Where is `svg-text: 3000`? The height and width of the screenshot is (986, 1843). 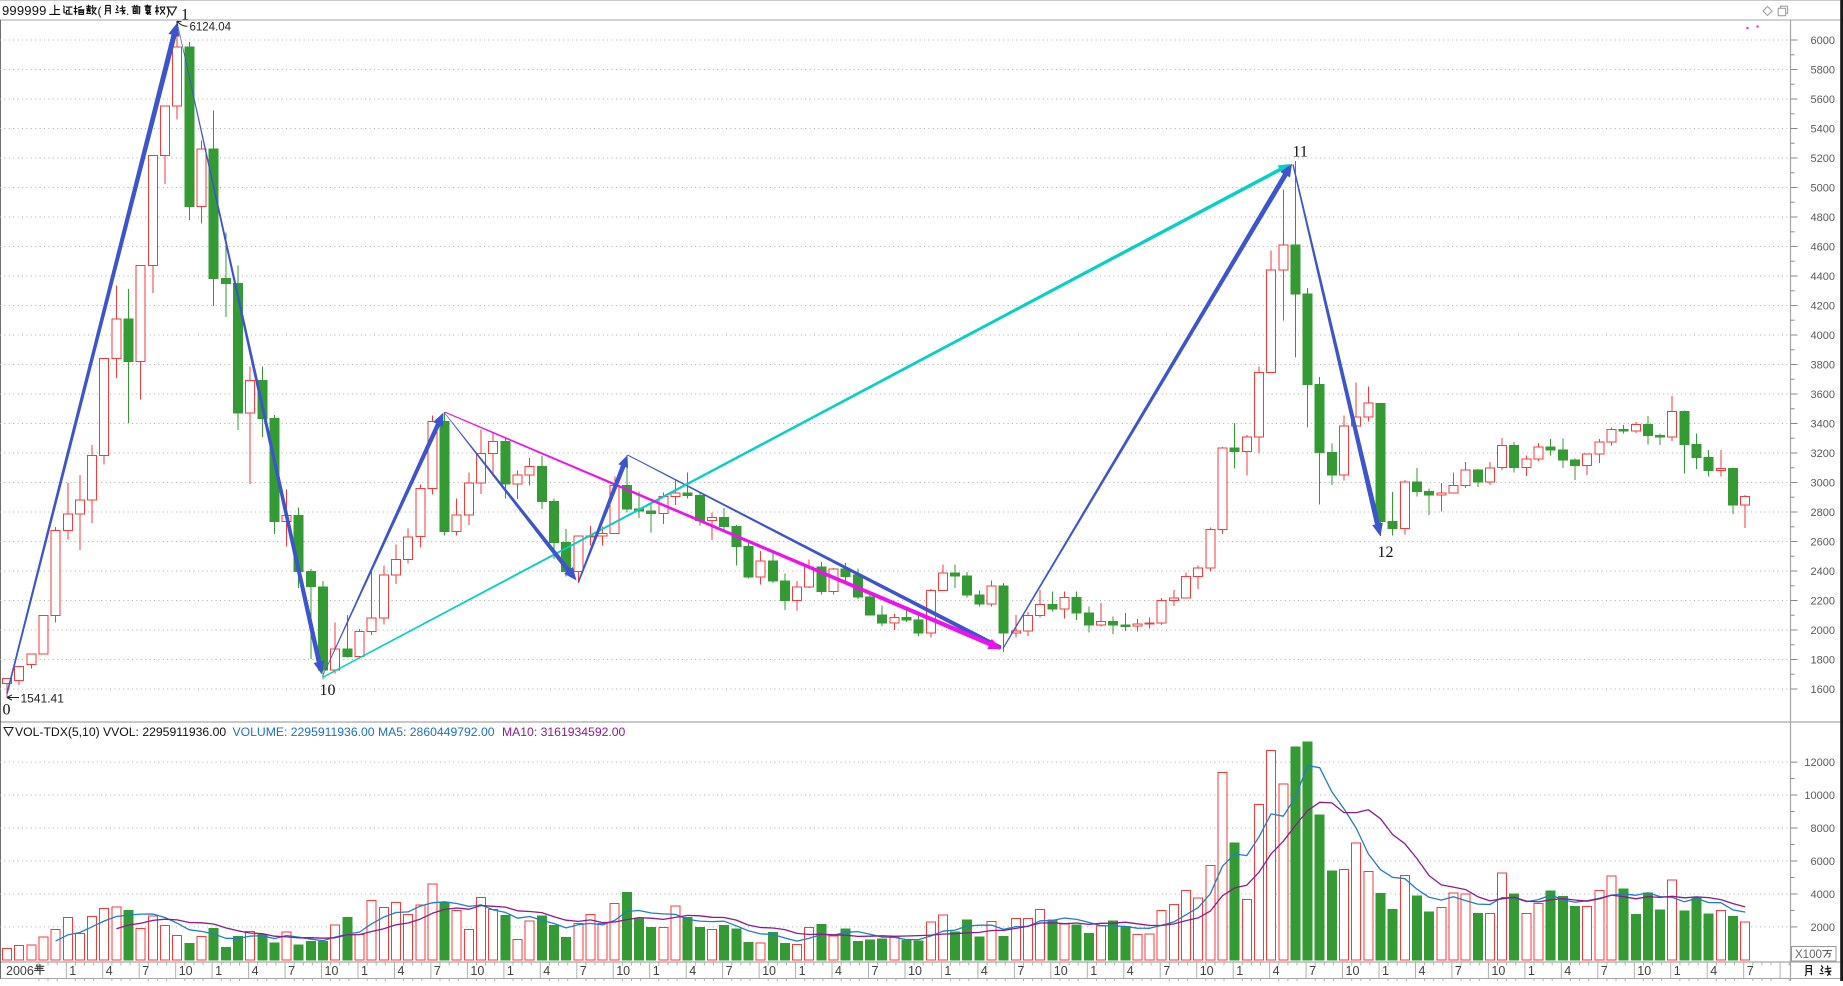 svg-text: 3000 is located at coordinates (1823, 484).